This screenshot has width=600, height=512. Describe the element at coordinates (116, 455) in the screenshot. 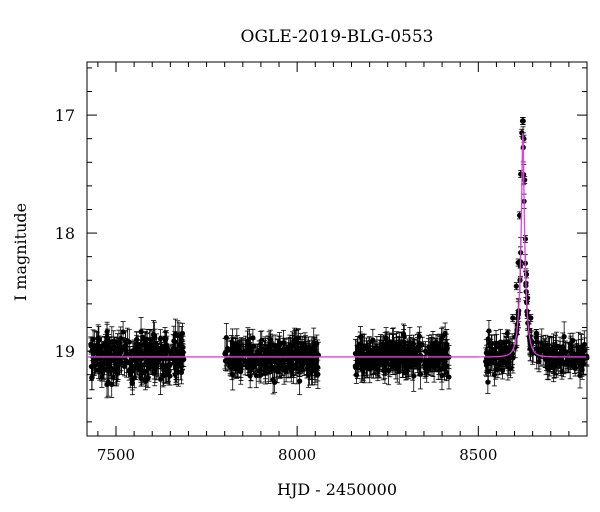

I see `x-tick-label: 7500` at that location.